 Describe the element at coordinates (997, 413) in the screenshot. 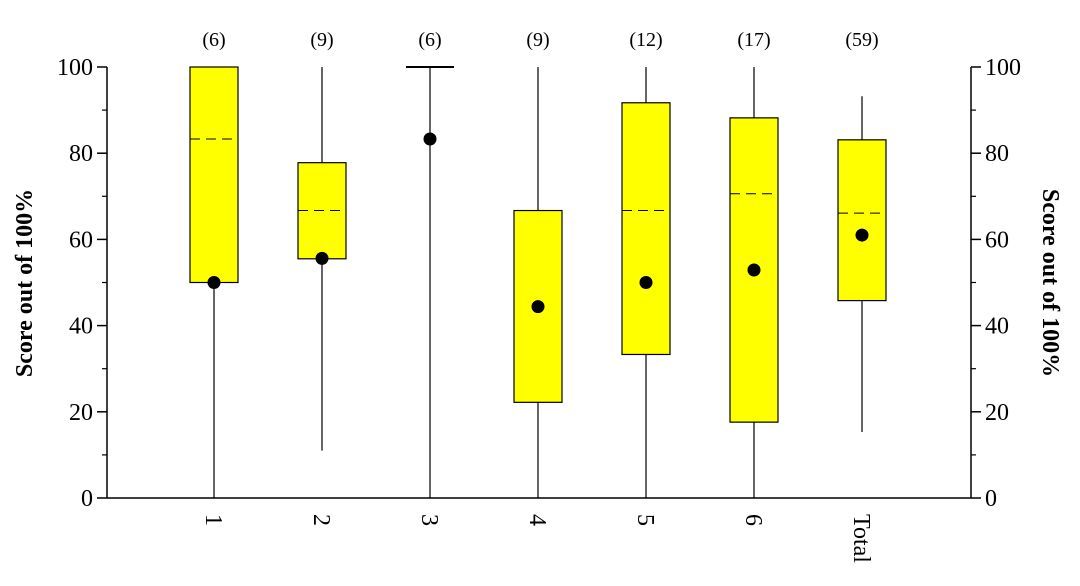

I see `right-tick-label: 20` at that location.